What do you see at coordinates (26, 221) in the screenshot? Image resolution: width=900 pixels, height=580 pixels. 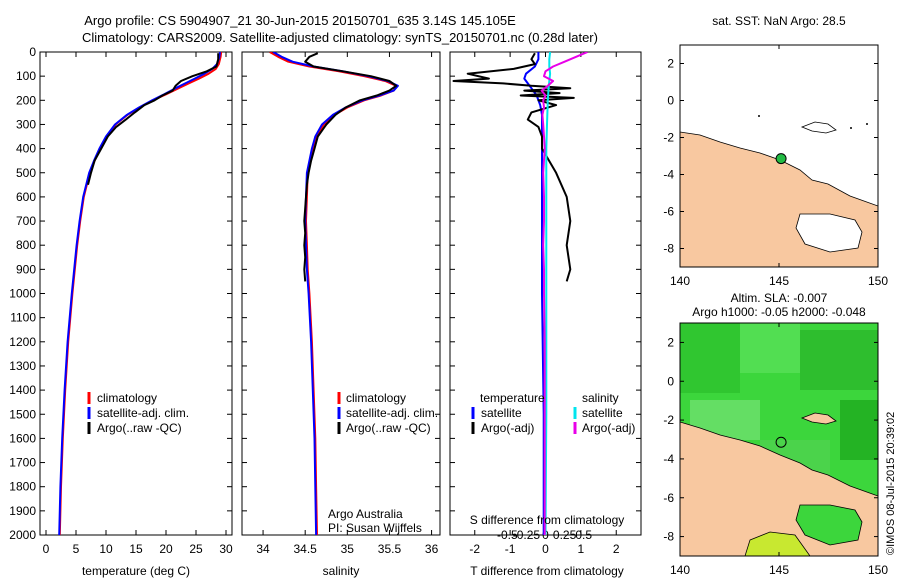 I see `depth-tick-label: 700` at bounding box center [26, 221].